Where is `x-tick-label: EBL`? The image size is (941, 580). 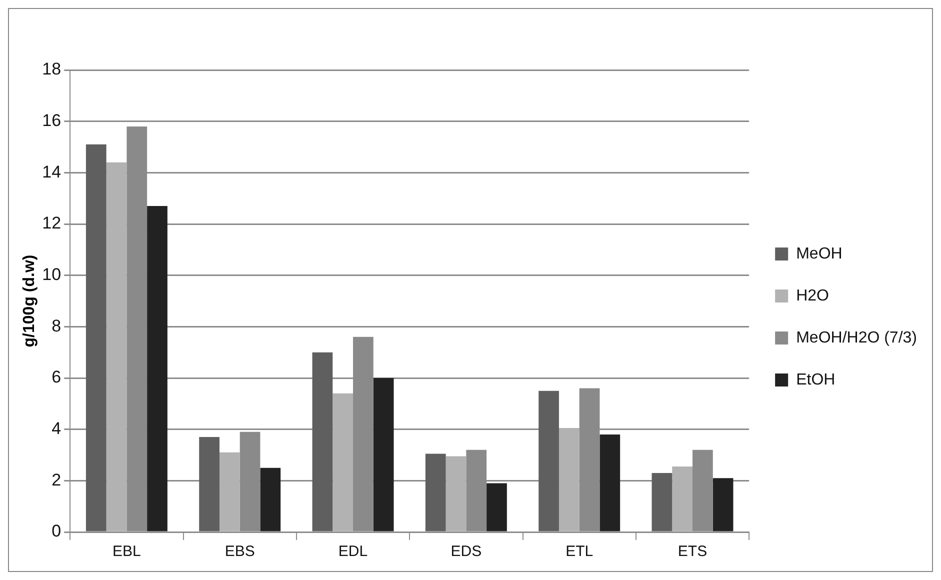 x-tick-label: EBL is located at coordinates (126, 551).